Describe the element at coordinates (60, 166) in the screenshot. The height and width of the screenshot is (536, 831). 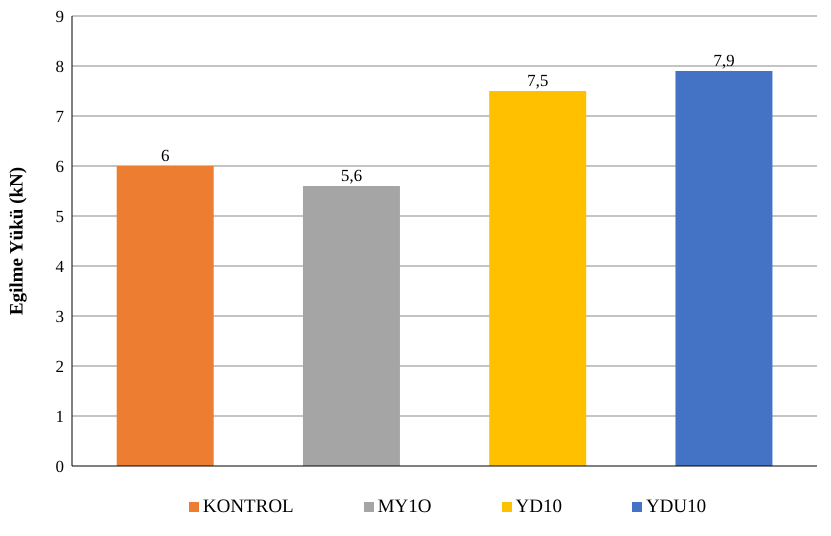
I see `y-tick-label: 6` at that location.